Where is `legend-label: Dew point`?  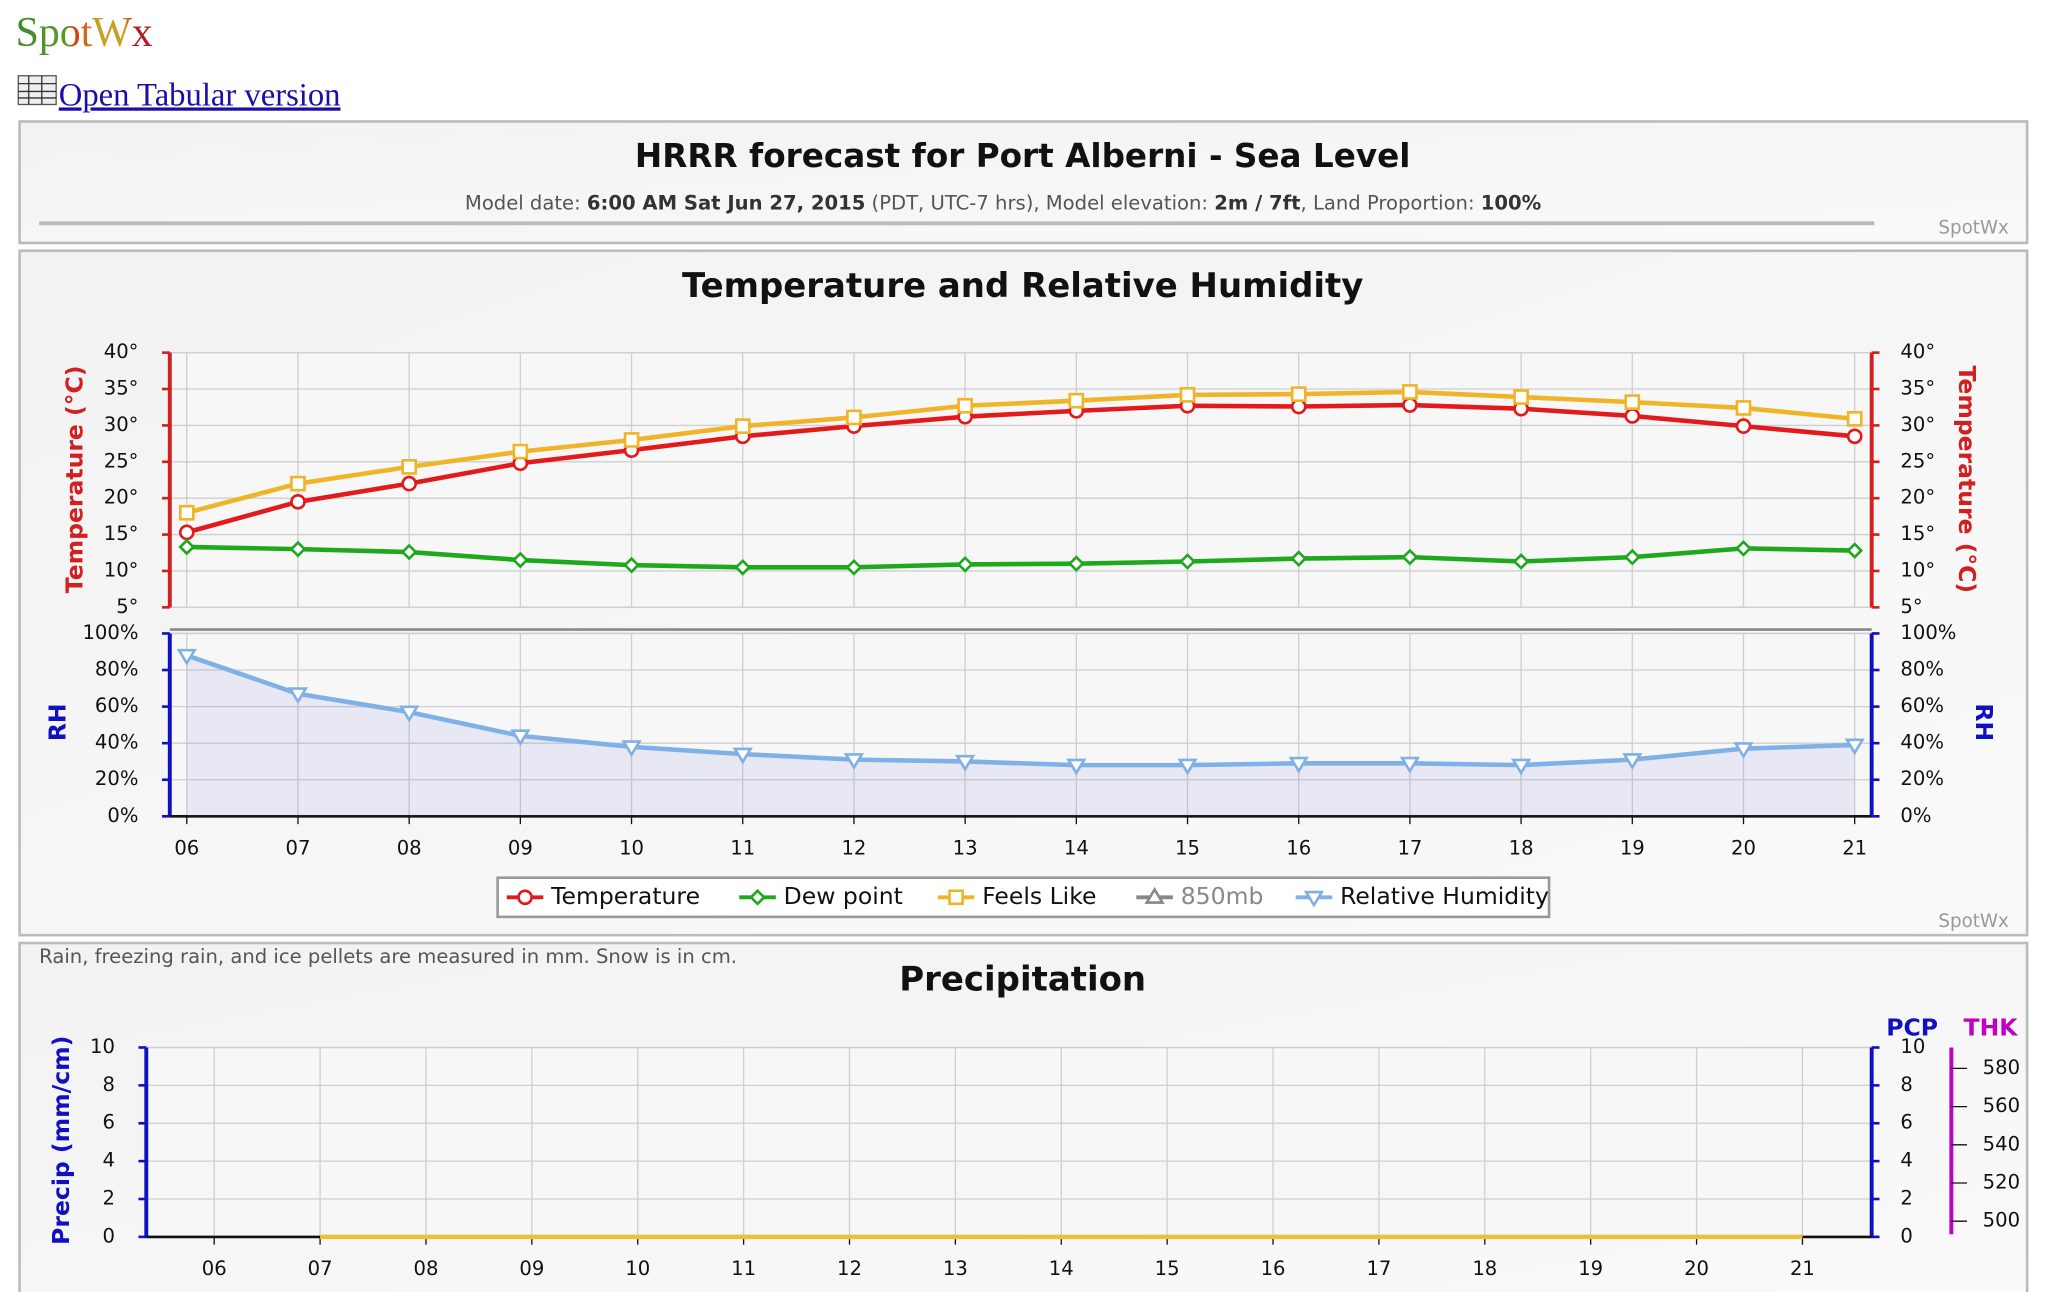 legend-label: Dew point is located at coordinates (843, 896).